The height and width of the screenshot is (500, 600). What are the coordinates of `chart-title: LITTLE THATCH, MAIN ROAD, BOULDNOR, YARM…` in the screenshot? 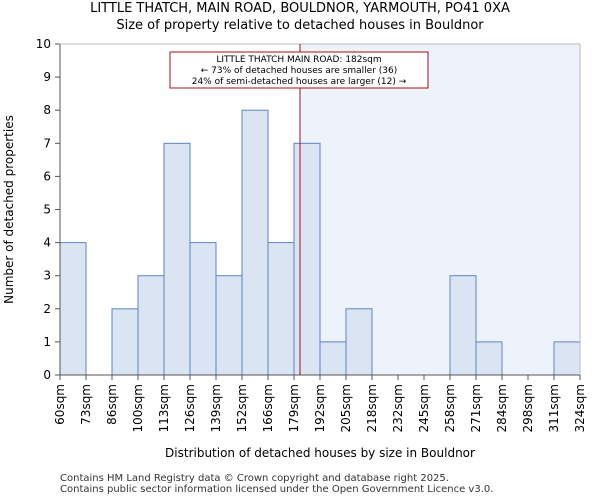 It's located at (300, 8).